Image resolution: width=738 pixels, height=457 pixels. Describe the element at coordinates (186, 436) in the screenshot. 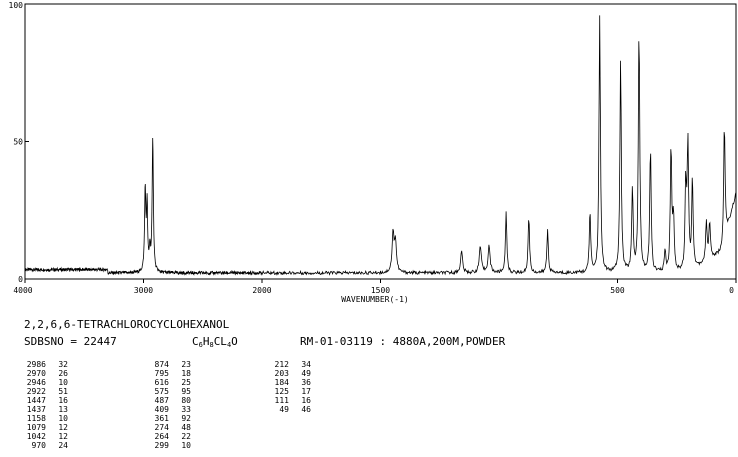

I see `peak-intensity: 22` at that location.